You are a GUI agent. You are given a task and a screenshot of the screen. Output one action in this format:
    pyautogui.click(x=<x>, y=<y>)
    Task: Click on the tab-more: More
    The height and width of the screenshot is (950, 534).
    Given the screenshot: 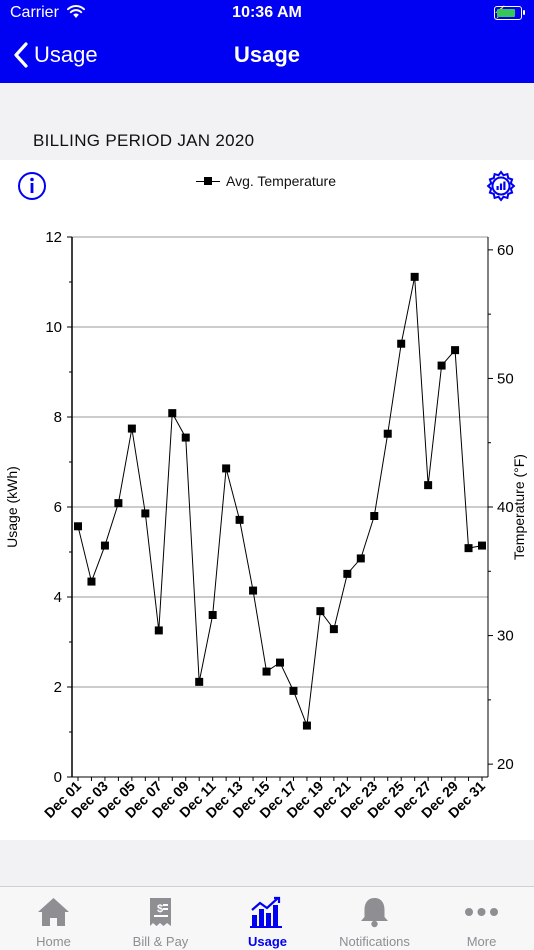 What is the action you would take?
    pyautogui.click(x=481, y=918)
    